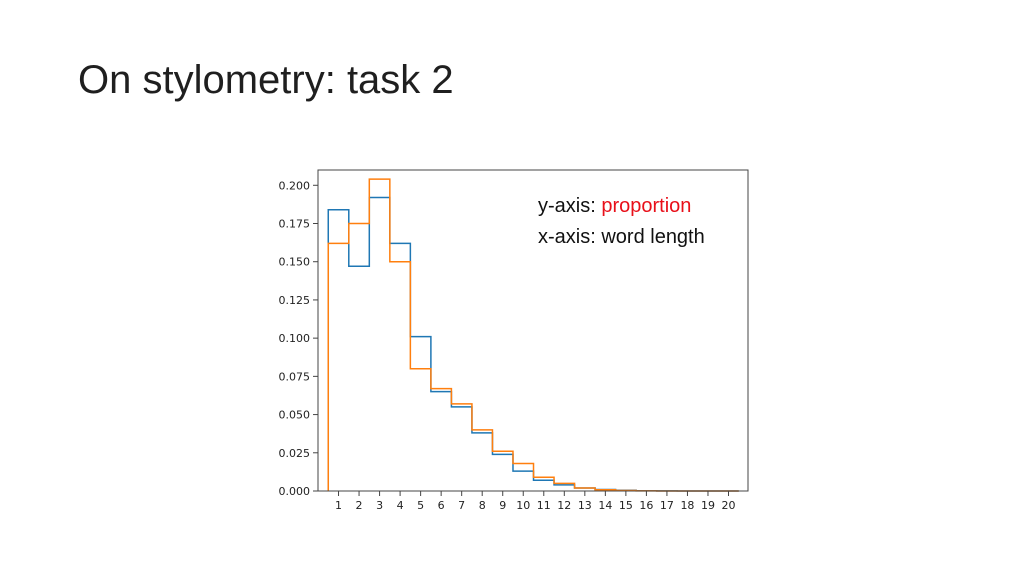  I want to click on x-tick-label: 7, so click(461, 505).